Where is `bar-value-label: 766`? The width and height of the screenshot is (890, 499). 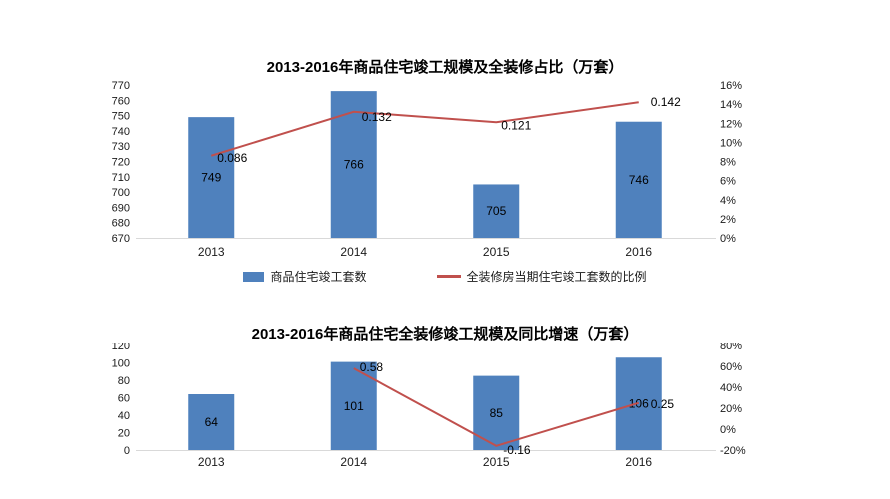 bar-value-label: 766 is located at coordinates (354, 165).